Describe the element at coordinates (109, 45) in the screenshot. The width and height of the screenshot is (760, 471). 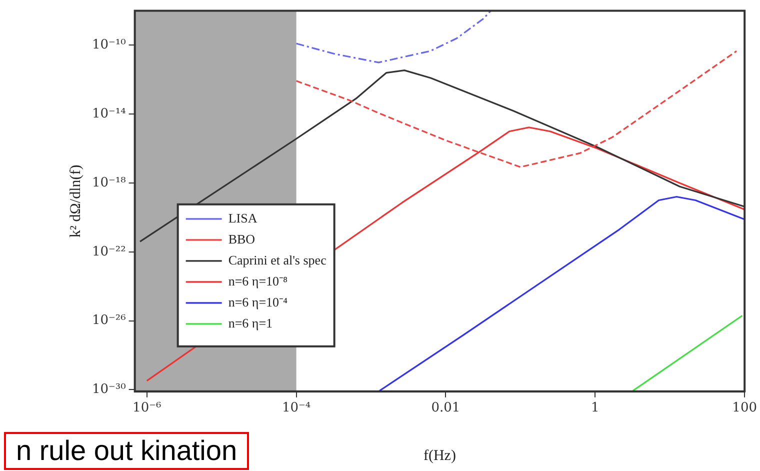
I see `y-tick-label: 10⁻¹⁰` at that location.